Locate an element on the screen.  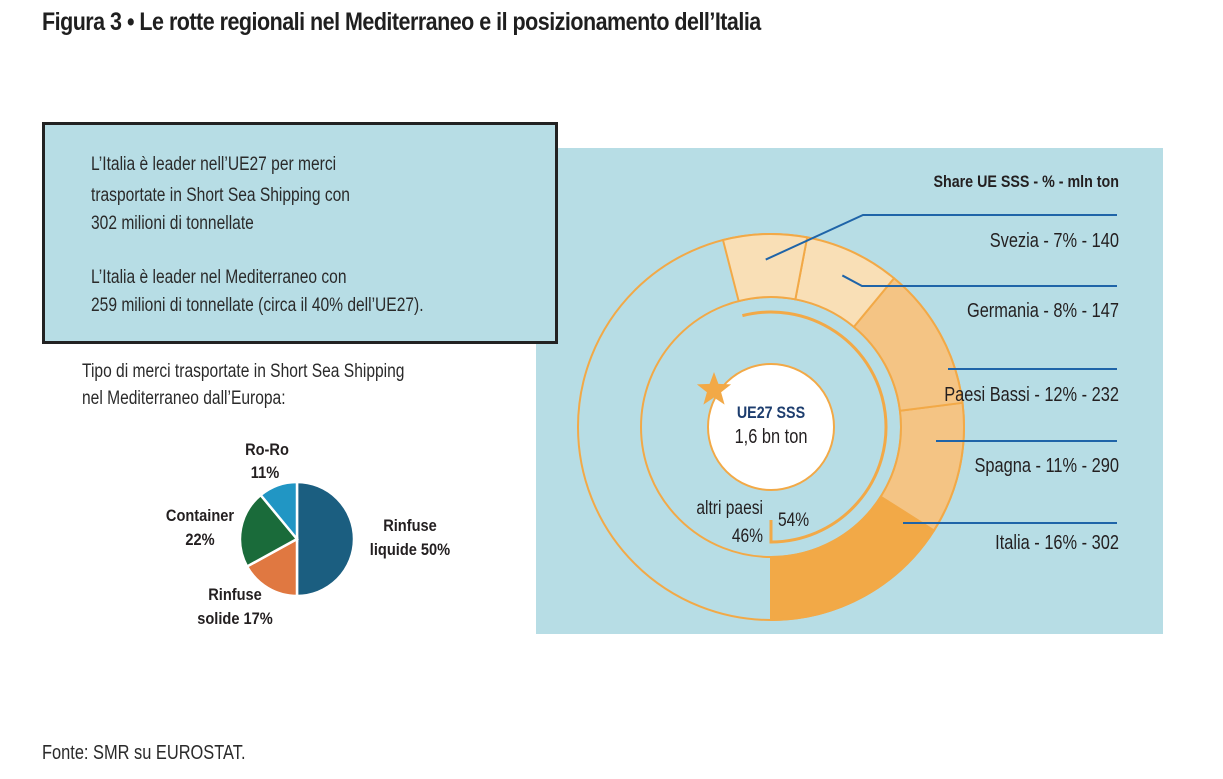
others-annotation: altri paesi 46% 54% is located at coordinates (752, 522).